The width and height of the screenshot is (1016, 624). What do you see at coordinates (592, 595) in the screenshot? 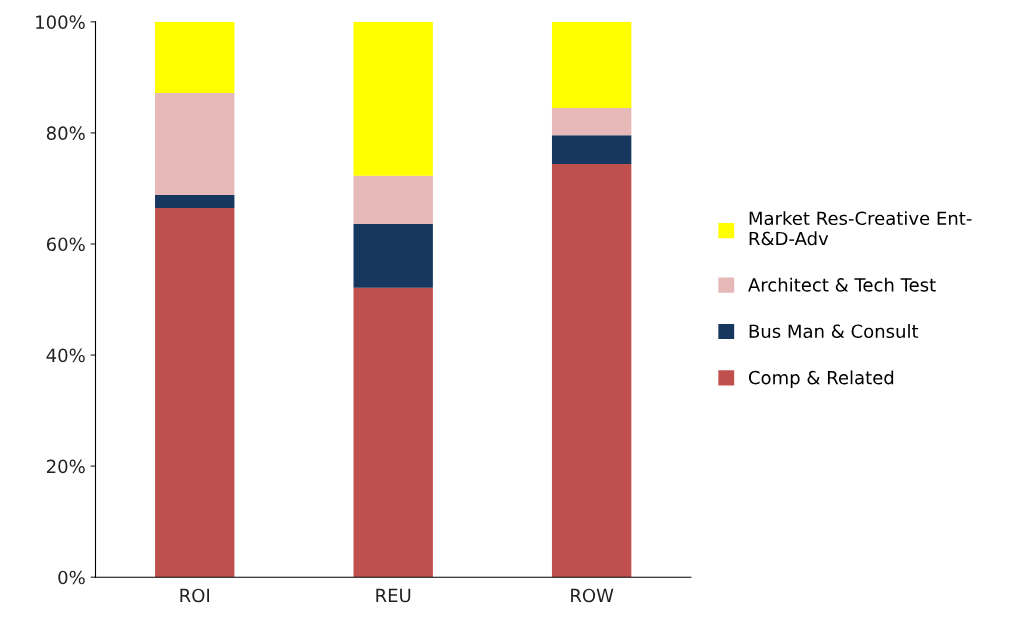
I see `x-tick-label: ROW` at bounding box center [592, 595].